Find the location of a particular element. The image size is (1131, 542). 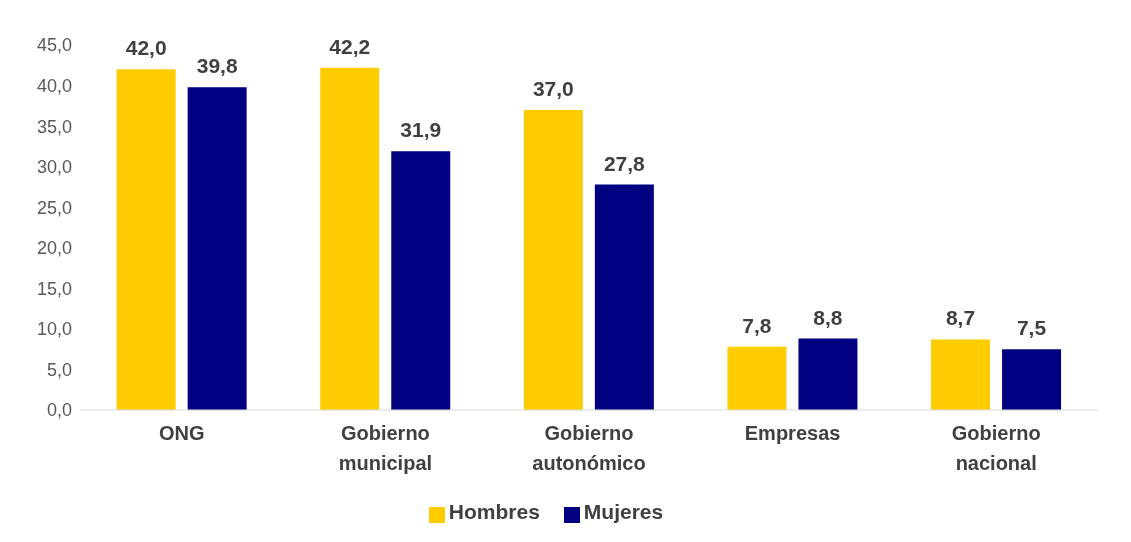

legend-label: Mujeres is located at coordinates (623, 511).